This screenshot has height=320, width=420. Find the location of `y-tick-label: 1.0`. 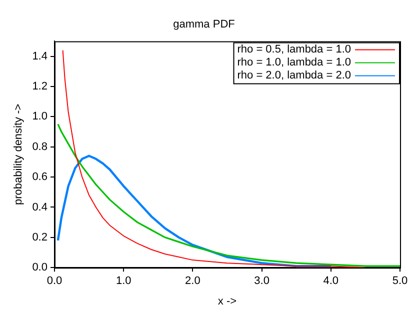

y-tick-label: 1.0 is located at coordinates (40, 116).